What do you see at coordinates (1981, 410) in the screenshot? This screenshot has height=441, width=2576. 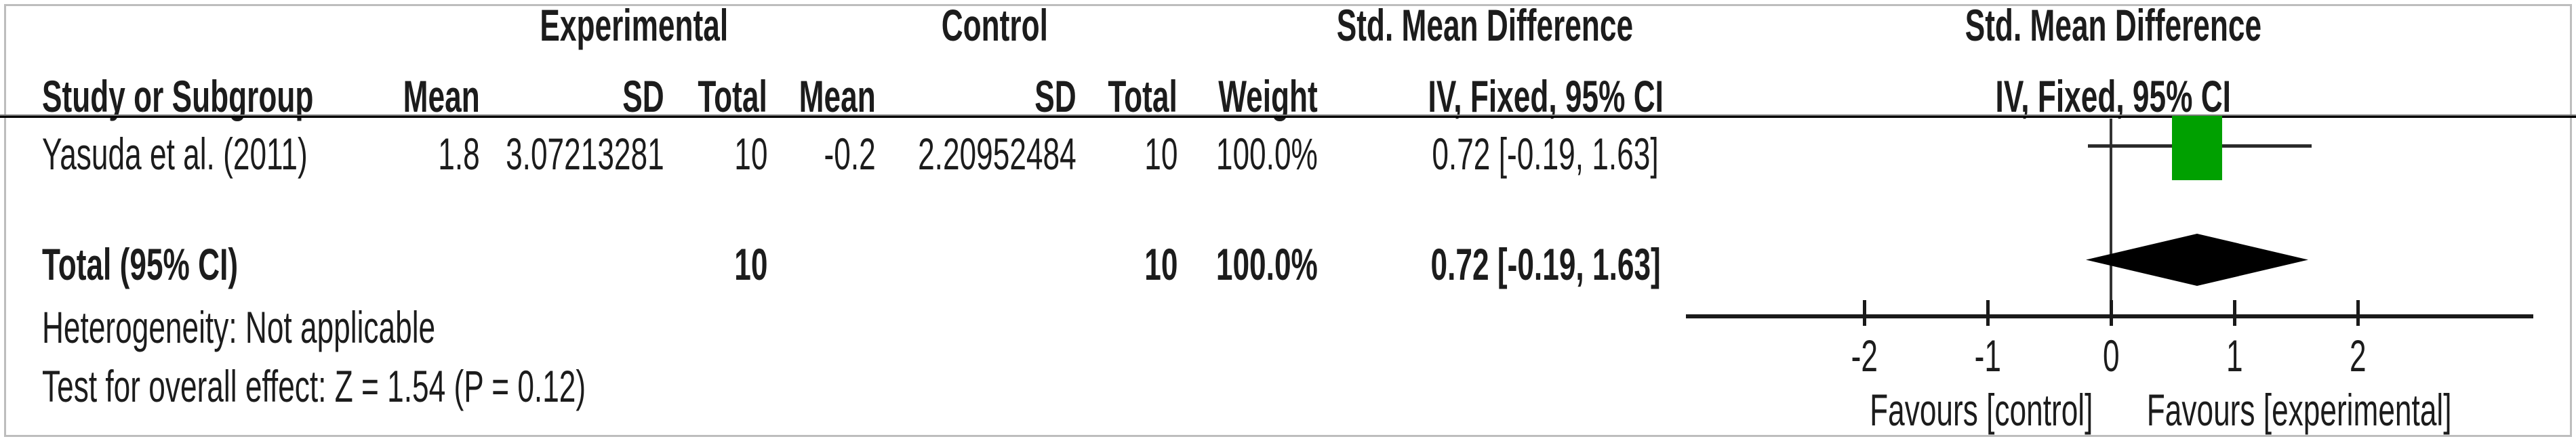 I see `favours-control-label: Favours [control]` at bounding box center [1981, 410].